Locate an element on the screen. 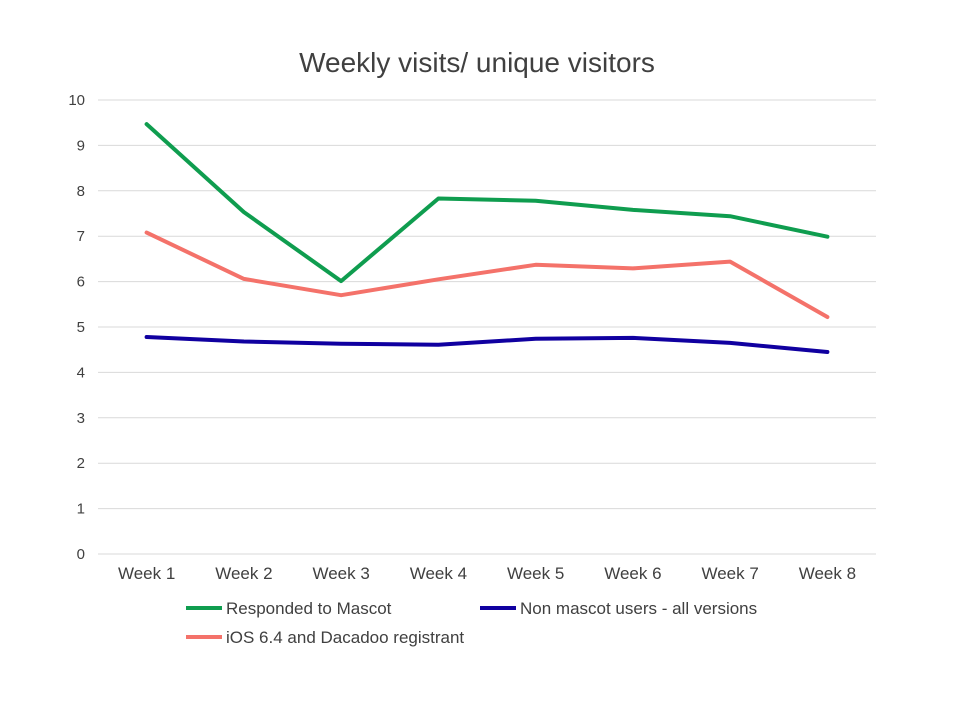  x-tick-label: Week 4 is located at coordinates (438, 573).